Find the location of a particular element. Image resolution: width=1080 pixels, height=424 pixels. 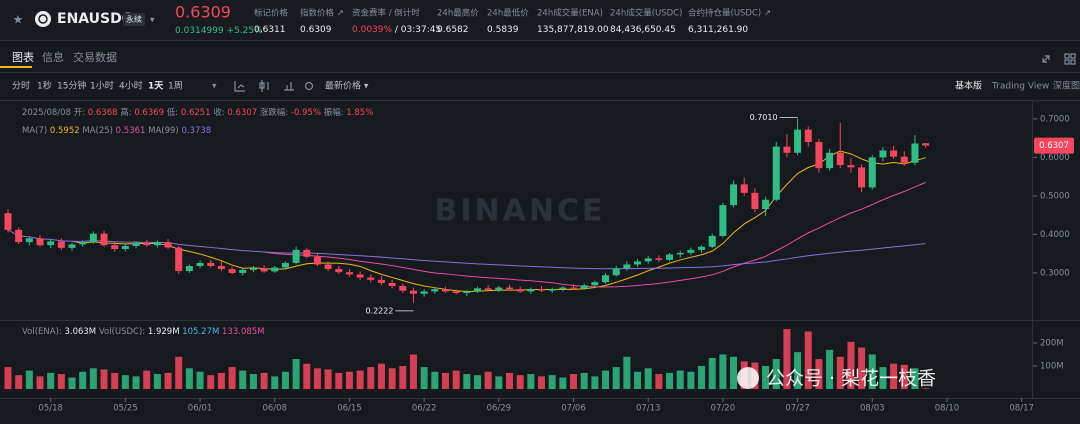

settings-icon is located at coordinates (309, 86).